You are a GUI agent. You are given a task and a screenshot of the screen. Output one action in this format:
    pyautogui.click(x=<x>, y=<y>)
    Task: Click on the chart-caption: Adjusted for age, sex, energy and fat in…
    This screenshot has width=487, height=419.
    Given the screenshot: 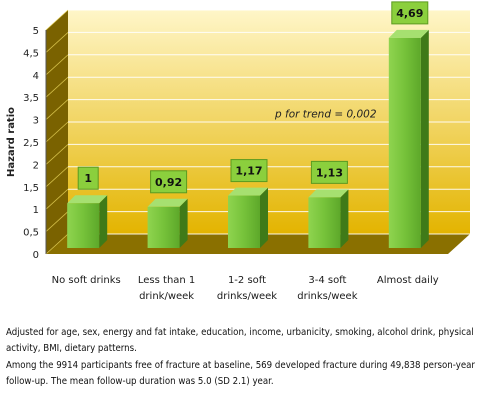 What is the action you would take?
    pyautogui.click(x=245, y=357)
    